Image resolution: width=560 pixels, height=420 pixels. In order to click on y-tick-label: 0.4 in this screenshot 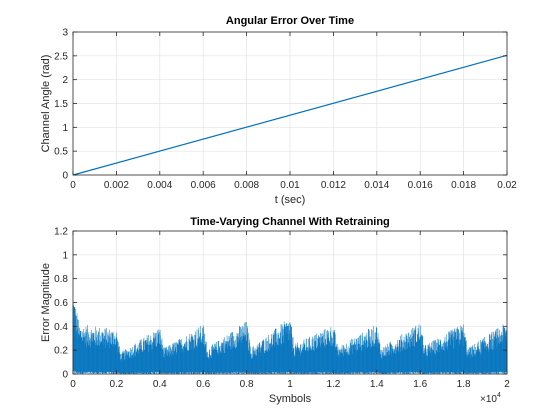, I will do `click(61, 327)`.